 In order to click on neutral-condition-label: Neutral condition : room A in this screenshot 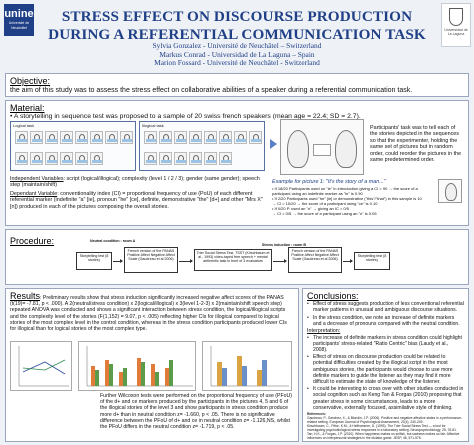, I will do `click(113, 241)`.